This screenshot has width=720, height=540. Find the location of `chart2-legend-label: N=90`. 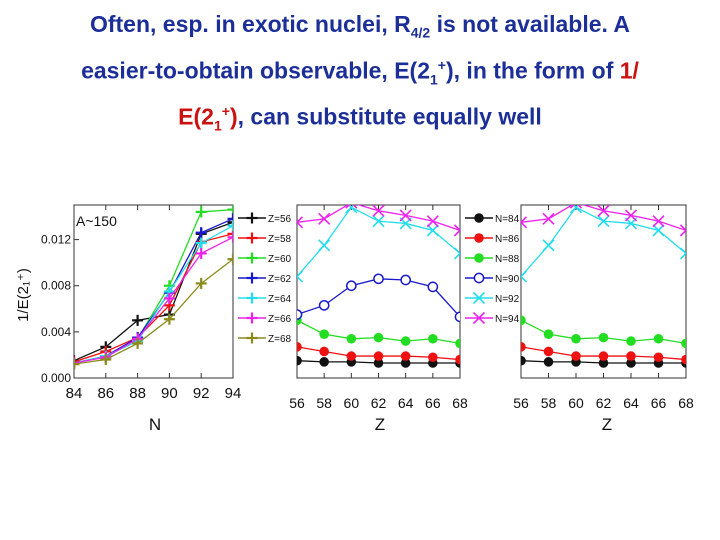

chart2-legend-label: N=90 is located at coordinates (507, 279).